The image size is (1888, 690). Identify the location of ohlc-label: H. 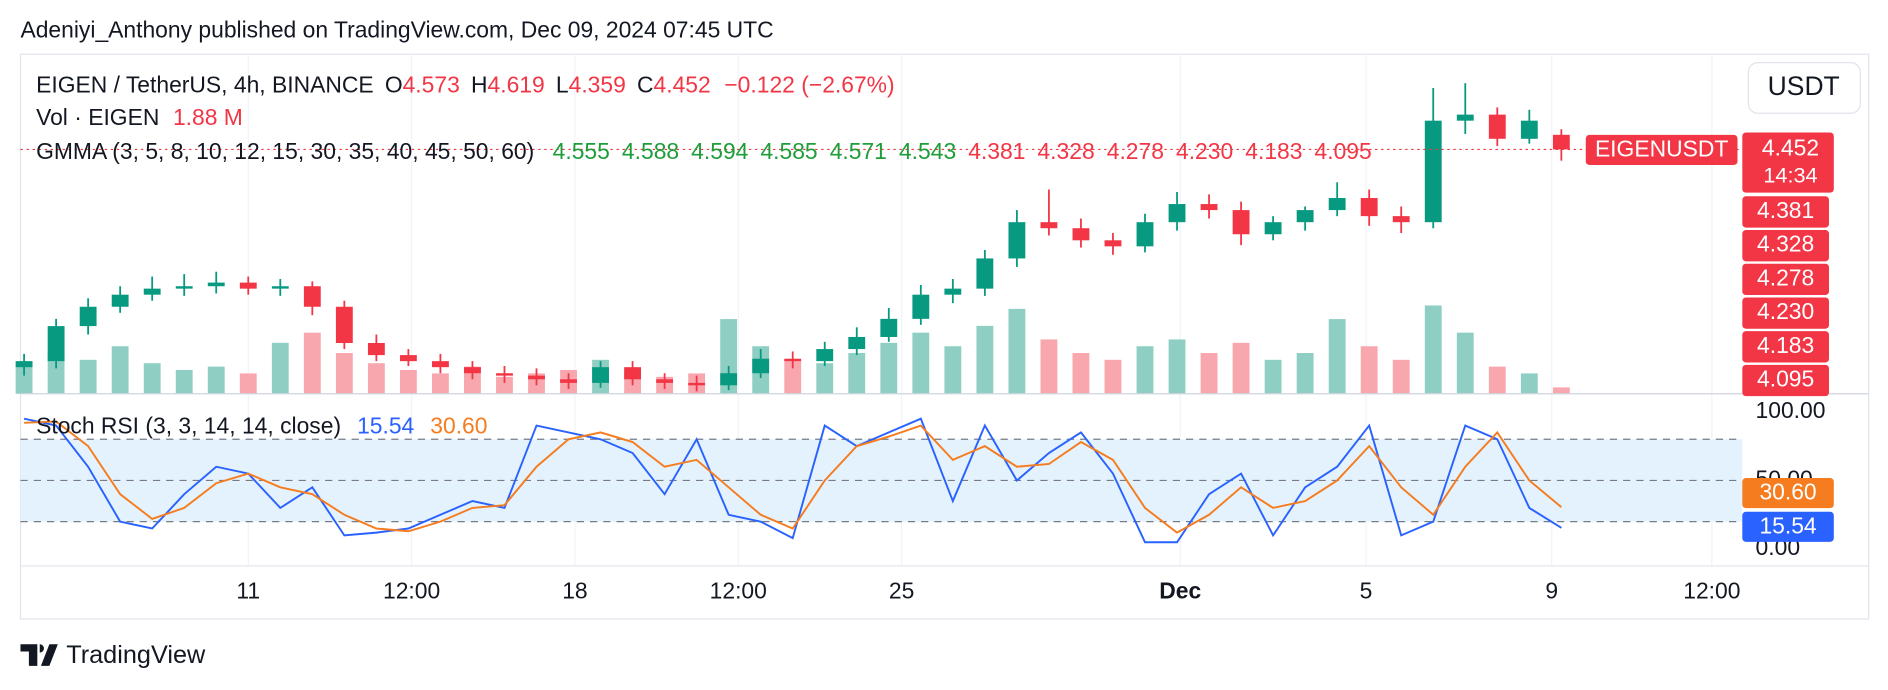
(479, 85).